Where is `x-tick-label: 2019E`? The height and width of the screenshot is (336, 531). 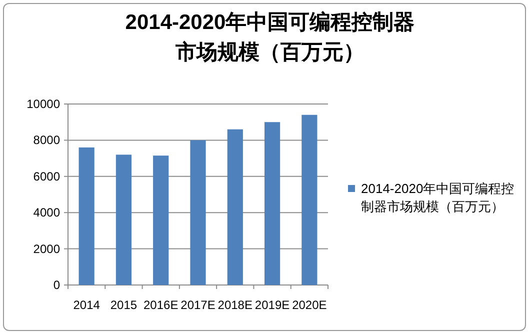
x-tick-label: 2019E is located at coordinates (272, 305).